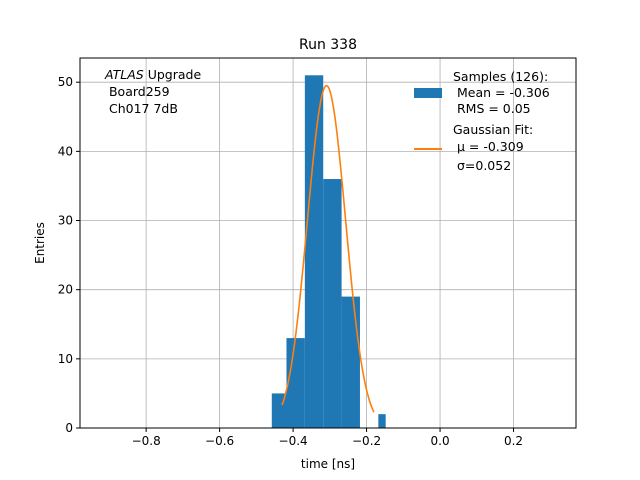 The height and width of the screenshot is (480, 640). Describe the element at coordinates (293, 441) in the screenshot. I see `x-tick-label: −0.4` at that location.